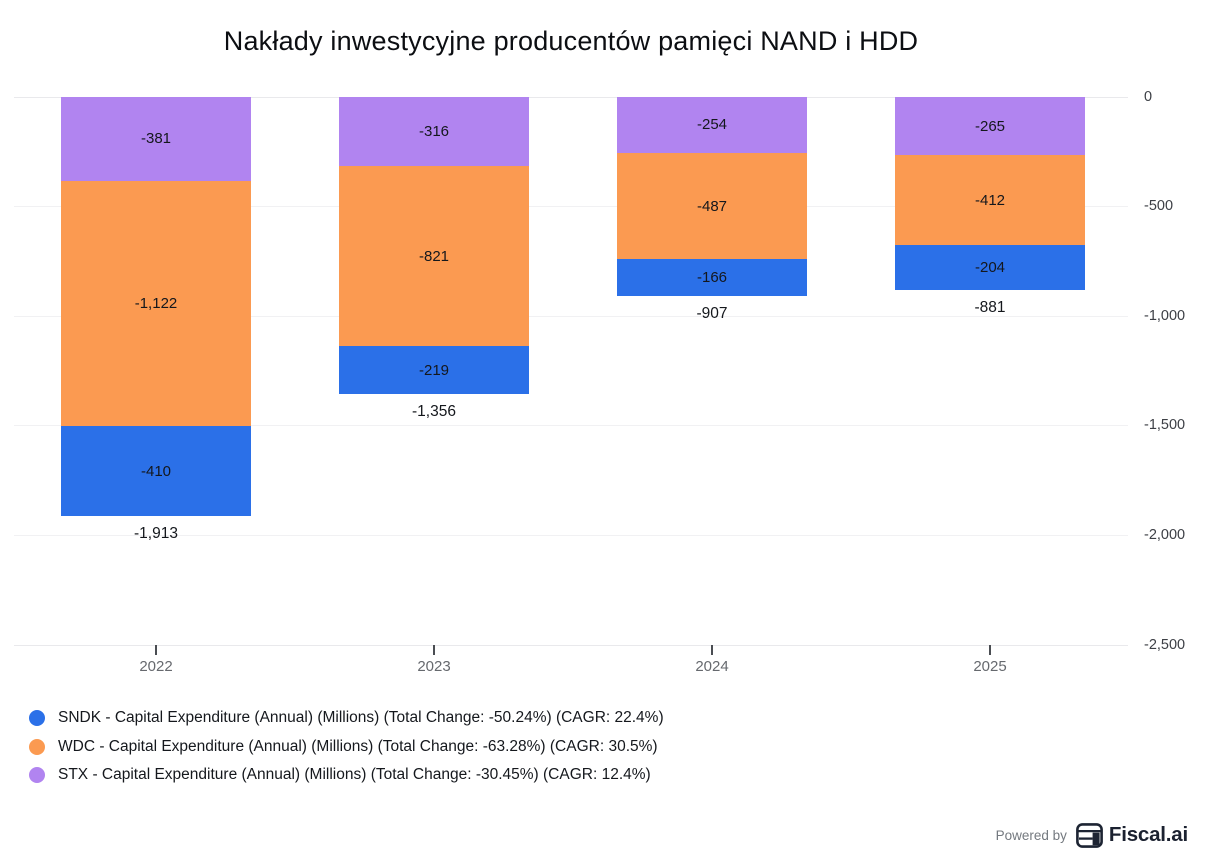 This screenshot has height=858, width=1210. What do you see at coordinates (37, 746) in the screenshot?
I see `legend-marker-wdc-icon` at bounding box center [37, 746].